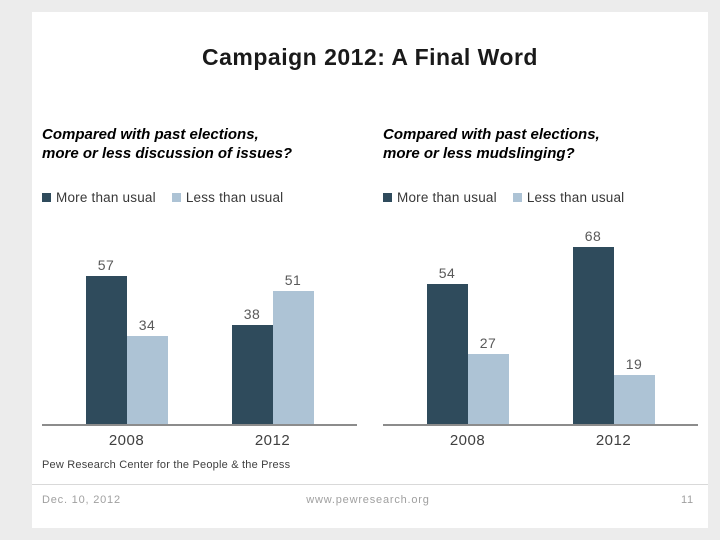  What do you see at coordinates (447, 273) in the screenshot?
I see `bar-value-label: 54` at bounding box center [447, 273].